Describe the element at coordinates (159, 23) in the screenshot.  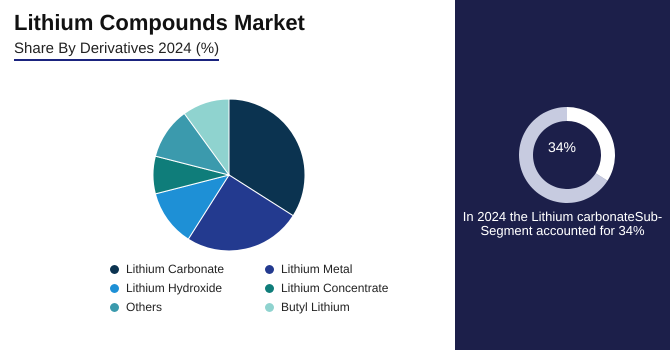
I see `chart-title: Lithium Compounds Market` at that location.